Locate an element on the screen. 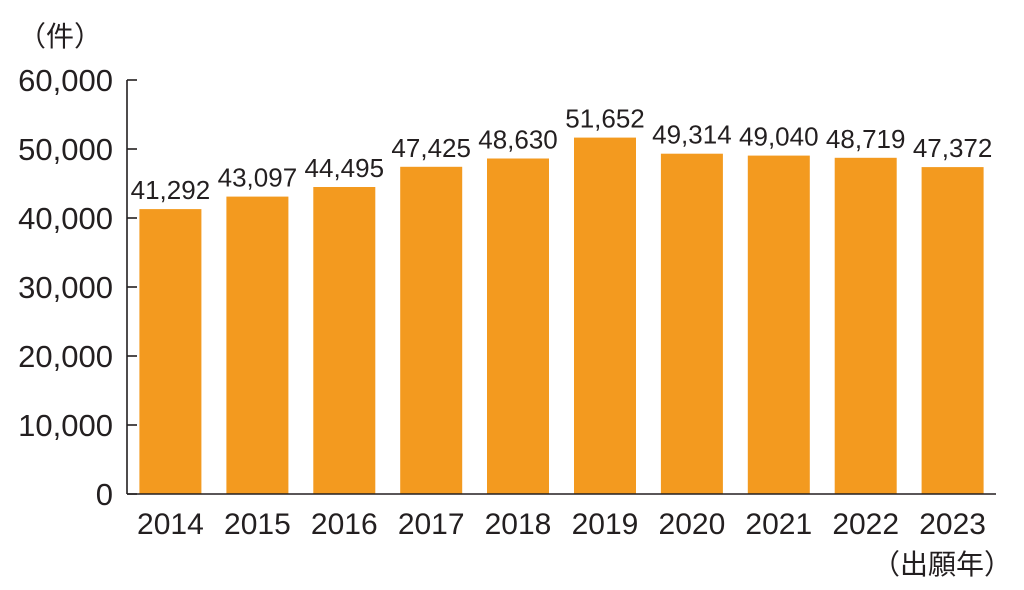 The width and height of the screenshot is (1024, 590). bar-2023 is located at coordinates (952, 330).